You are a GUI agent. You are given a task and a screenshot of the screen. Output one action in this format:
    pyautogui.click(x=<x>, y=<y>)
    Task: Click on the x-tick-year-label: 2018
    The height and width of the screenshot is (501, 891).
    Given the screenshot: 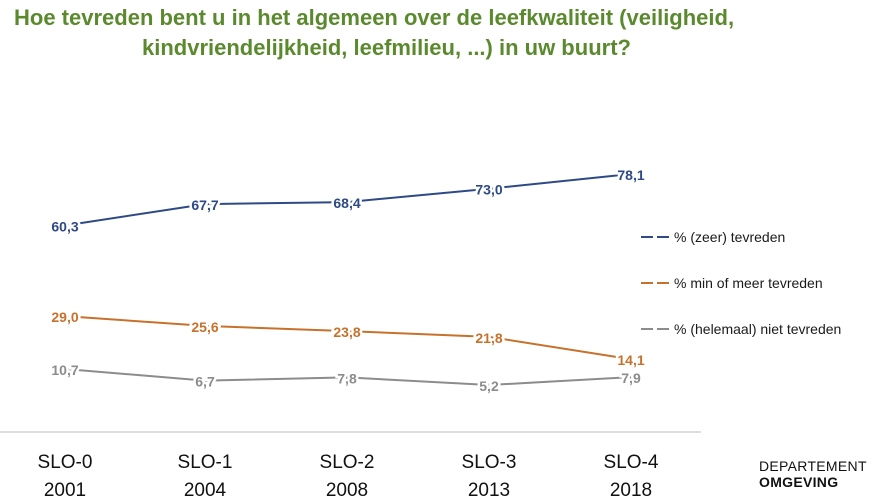 What is the action you would take?
    pyautogui.click(x=631, y=490)
    